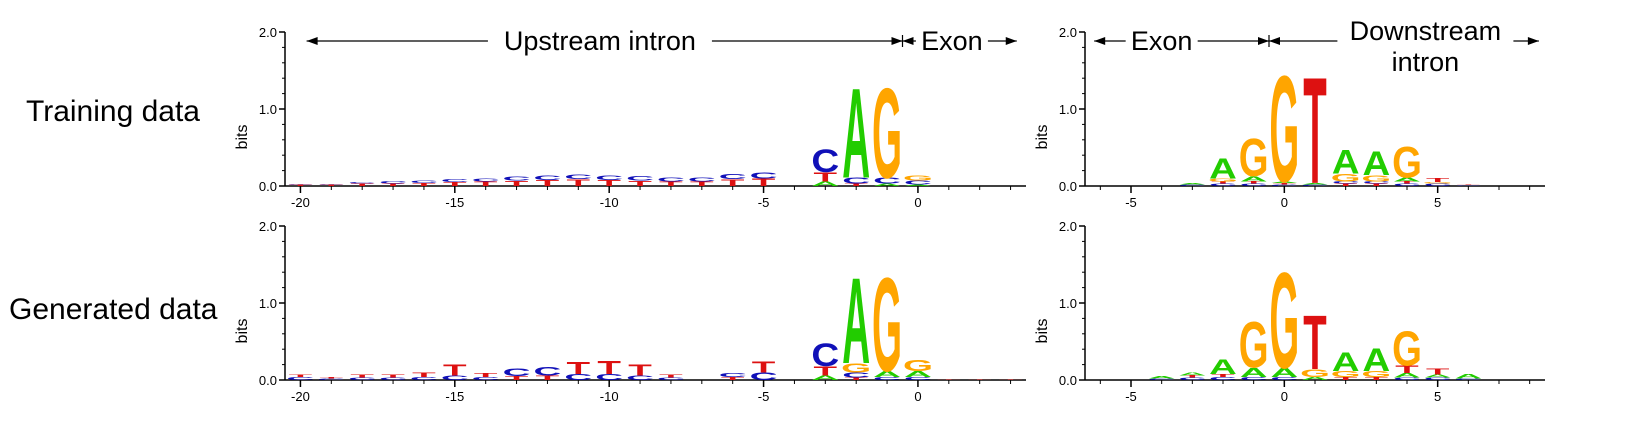 The height and width of the screenshot is (431, 1632). I want to click on row-label-training: Training data, so click(113, 111).